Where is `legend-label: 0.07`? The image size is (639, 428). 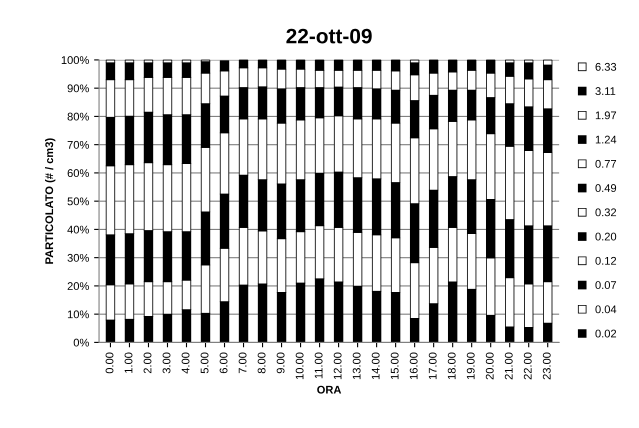 legend-label: 0.07 is located at coordinates (605, 285).